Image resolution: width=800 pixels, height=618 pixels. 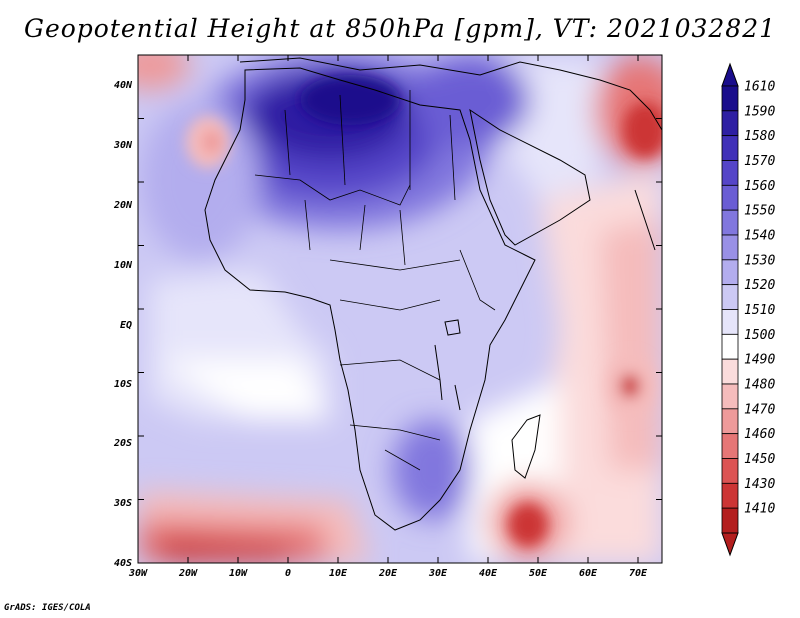 What do you see at coordinates (759, 260) in the screenshot?
I see `colorbar-label: 1530` at bounding box center [759, 260].